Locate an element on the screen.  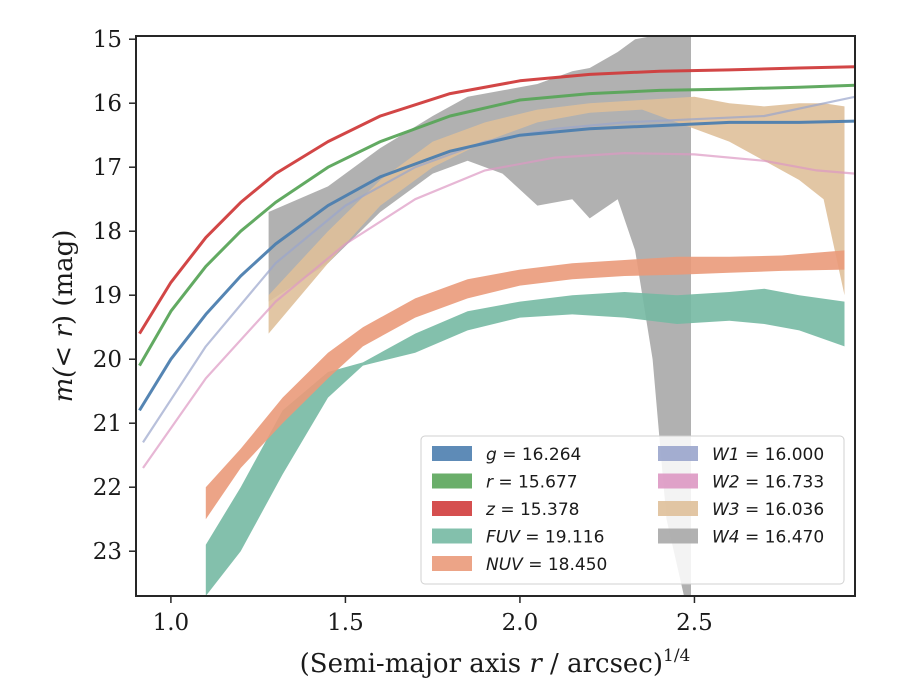
legend-swatch-nuv is located at coordinates (452, 563).